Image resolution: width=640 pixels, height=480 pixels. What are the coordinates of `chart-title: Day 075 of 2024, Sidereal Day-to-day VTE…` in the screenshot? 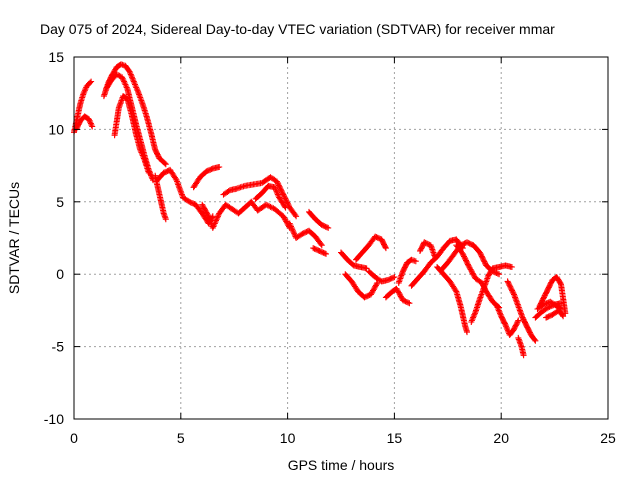 It's located at (297, 29).